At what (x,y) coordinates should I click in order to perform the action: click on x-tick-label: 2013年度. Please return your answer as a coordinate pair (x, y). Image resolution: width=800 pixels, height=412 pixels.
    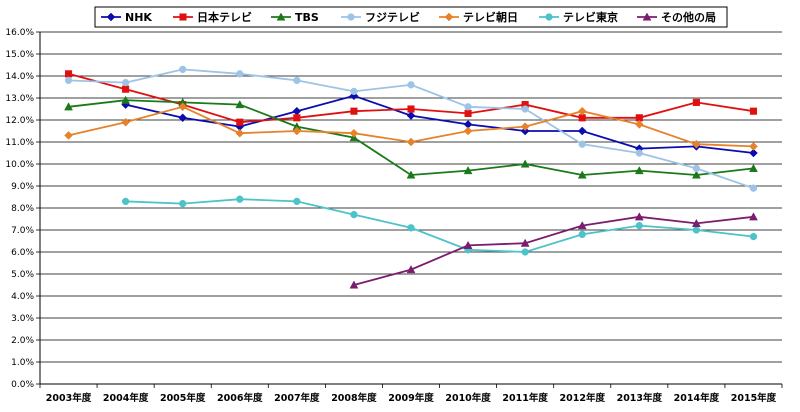
    Looking at the image, I should click on (640, 398).